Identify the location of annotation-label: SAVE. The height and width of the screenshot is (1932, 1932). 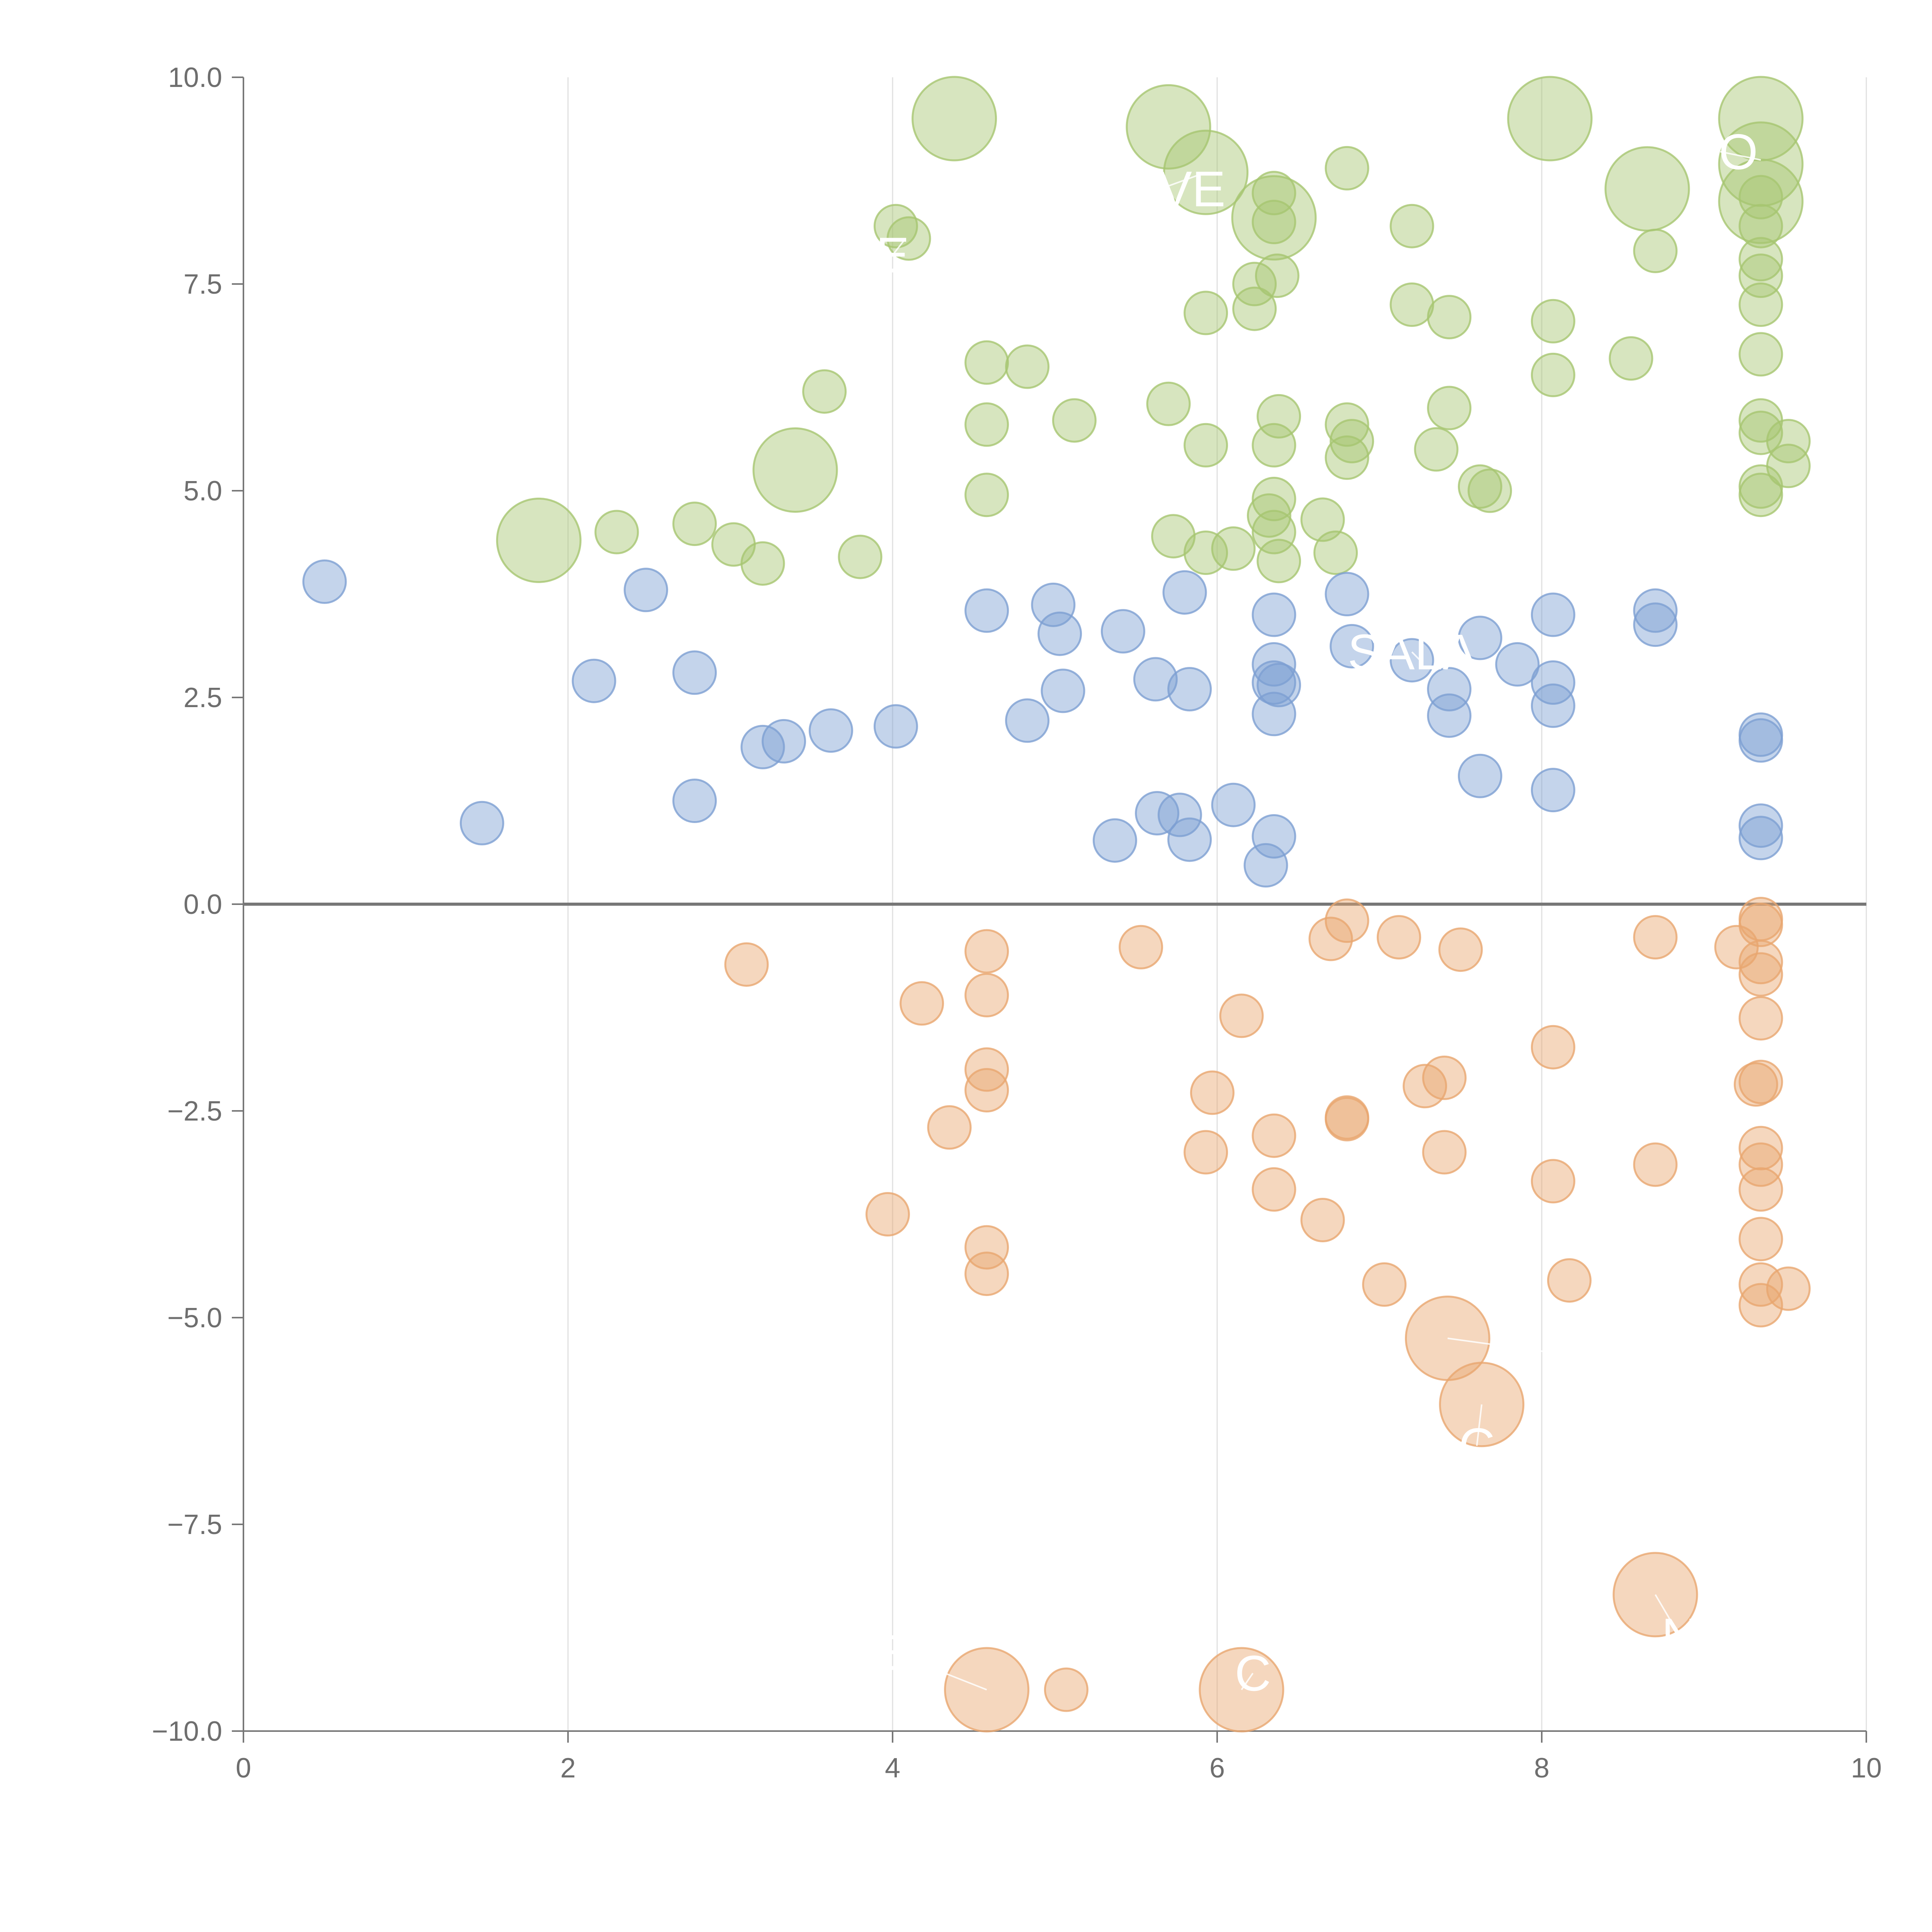
(1160, 189).